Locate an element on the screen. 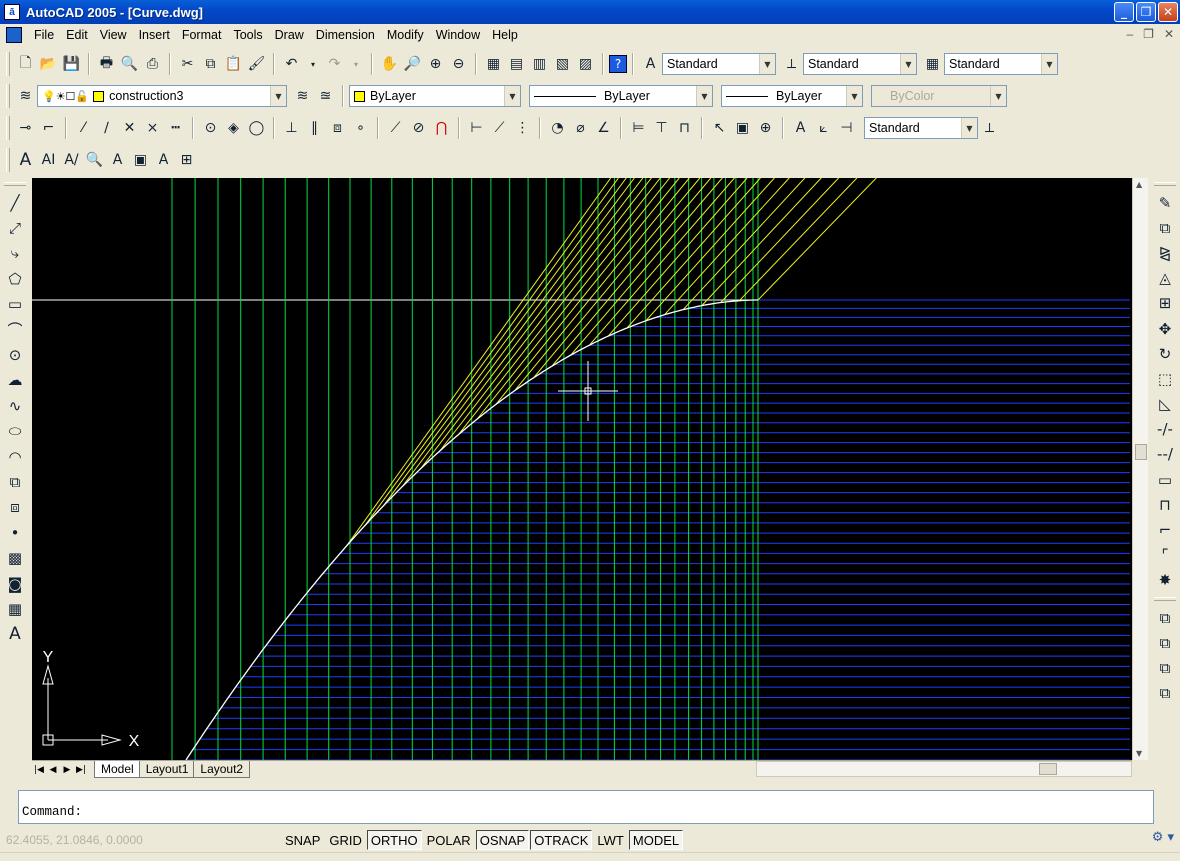  redo-icon: ↷ is located at coordinates (334, 64).